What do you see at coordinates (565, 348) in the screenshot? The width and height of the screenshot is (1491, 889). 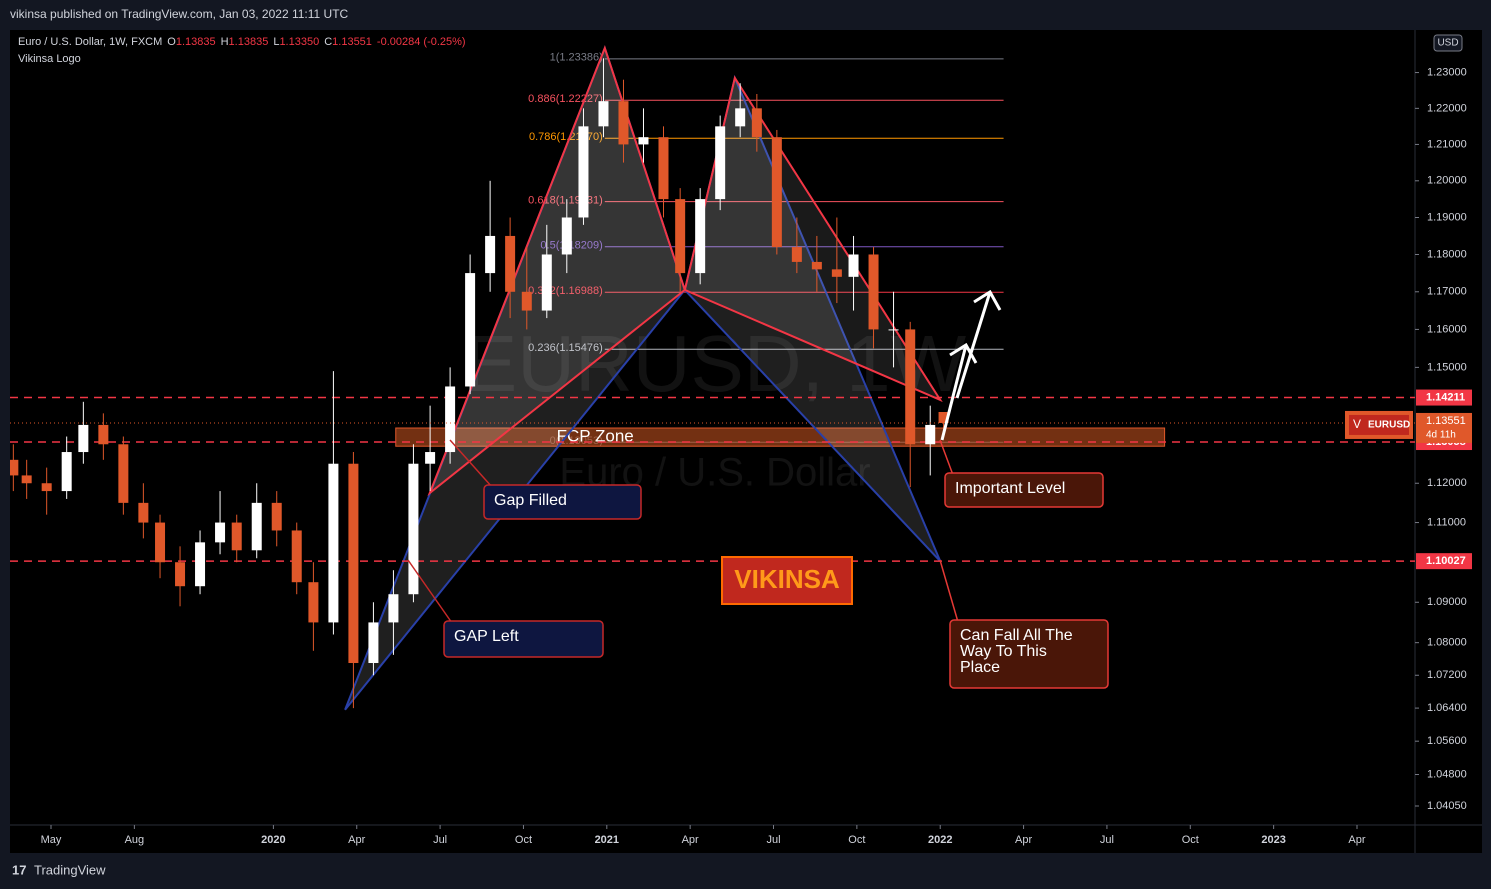 I see `fib-label: 0.236(1.15476)` at bounding box center [565, 348].